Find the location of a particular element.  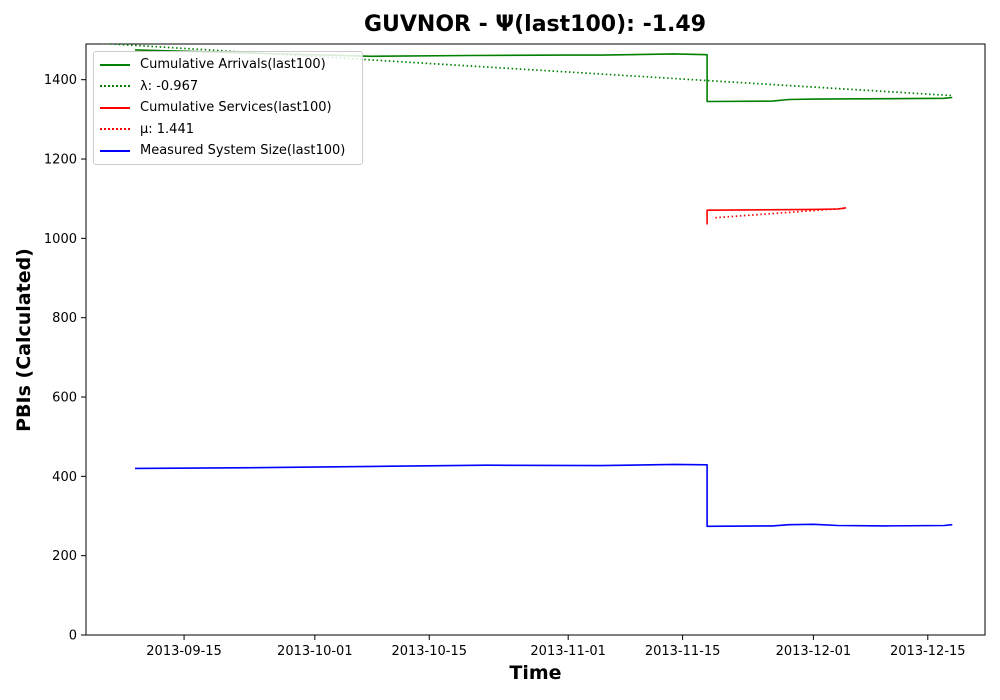

x-tick: 2013-11-01 is located at coordinates (568, 647).